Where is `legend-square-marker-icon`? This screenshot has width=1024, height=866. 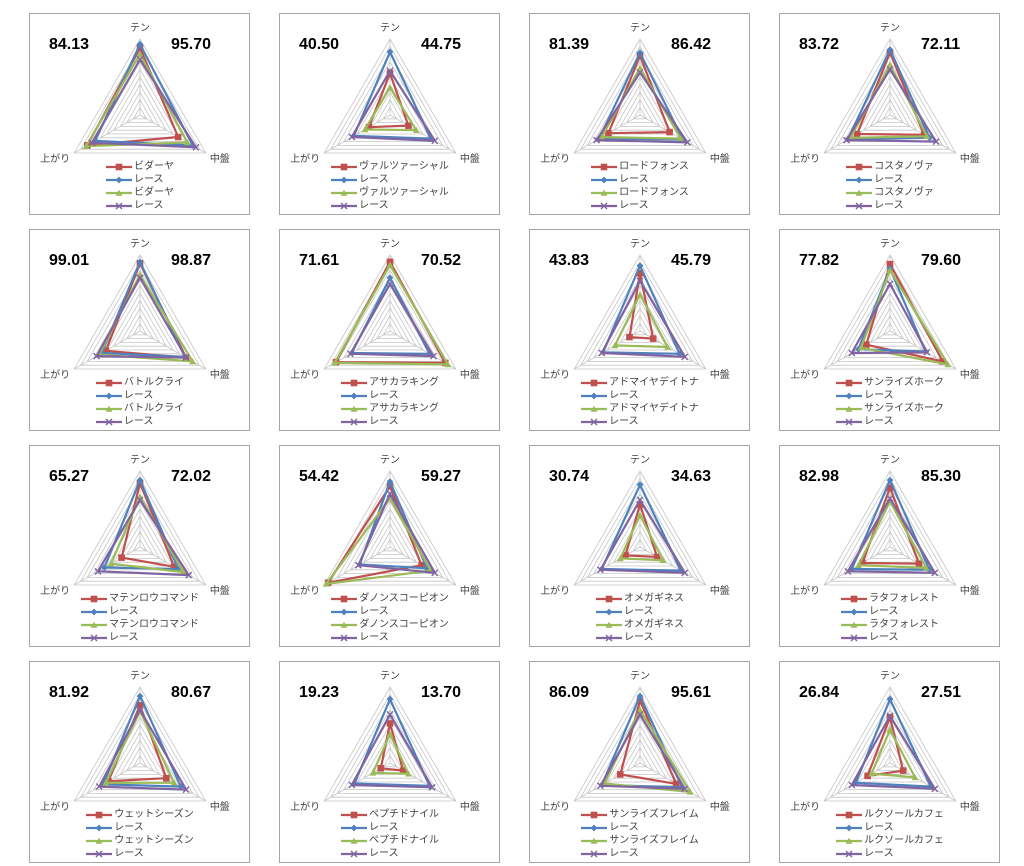 legend-square-marker-icon is located at coordinates (594, 814).